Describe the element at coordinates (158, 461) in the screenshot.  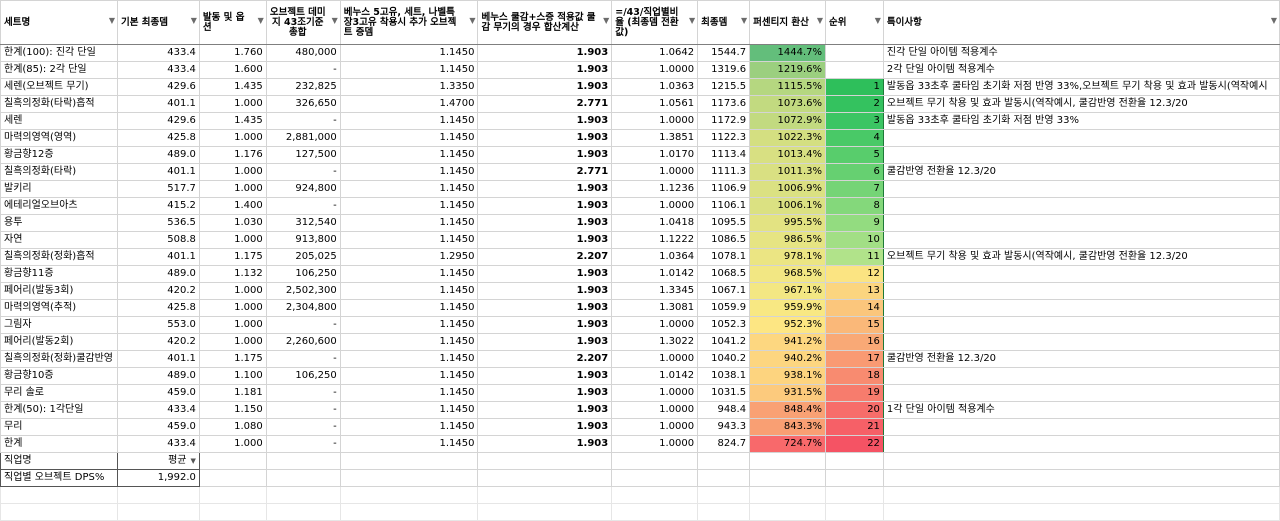
I see `job-select: 평균 ▼` at that location.